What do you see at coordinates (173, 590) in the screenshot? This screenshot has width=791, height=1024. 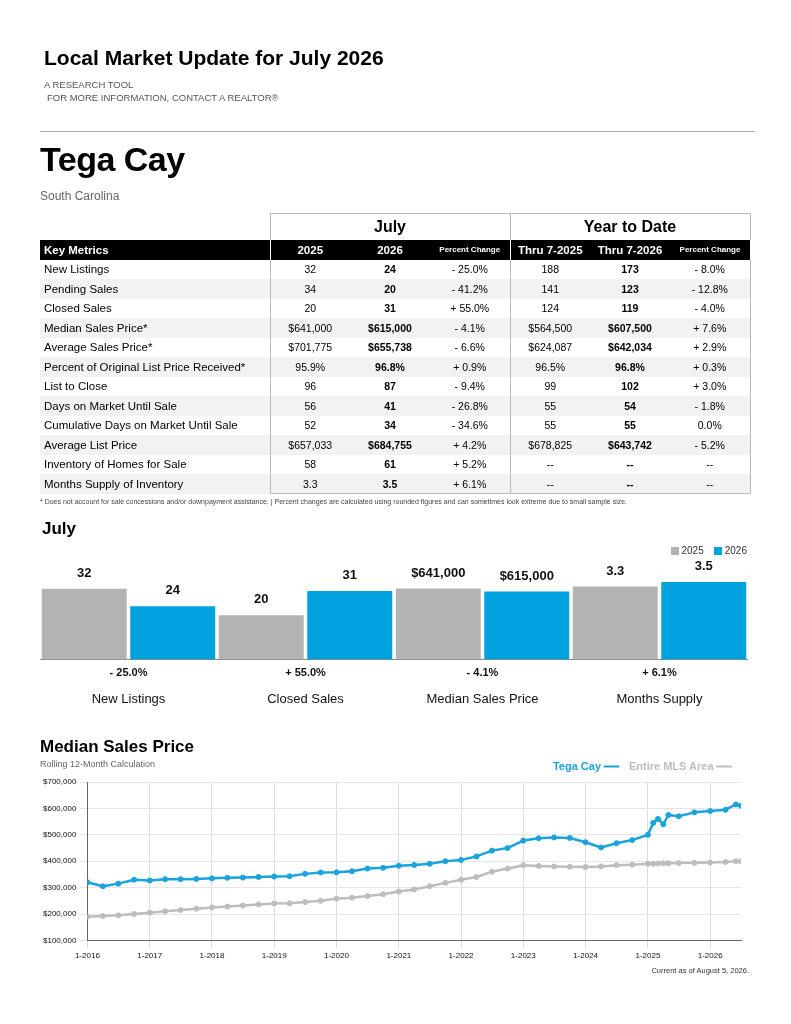 I see `data-label: 24` at bounding box center [173, 590].